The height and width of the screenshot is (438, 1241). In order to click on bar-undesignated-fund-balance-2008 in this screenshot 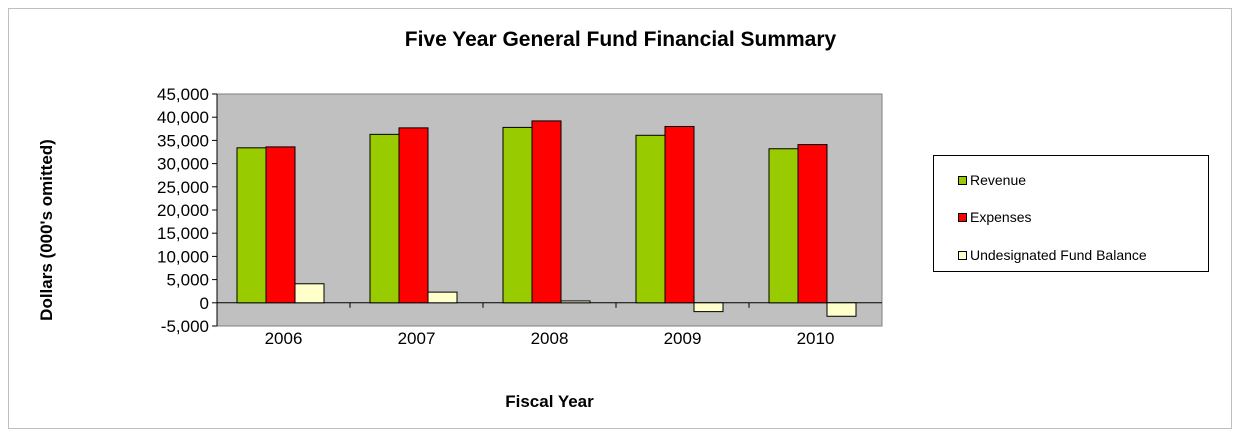, I will do `click(575, 302)`.